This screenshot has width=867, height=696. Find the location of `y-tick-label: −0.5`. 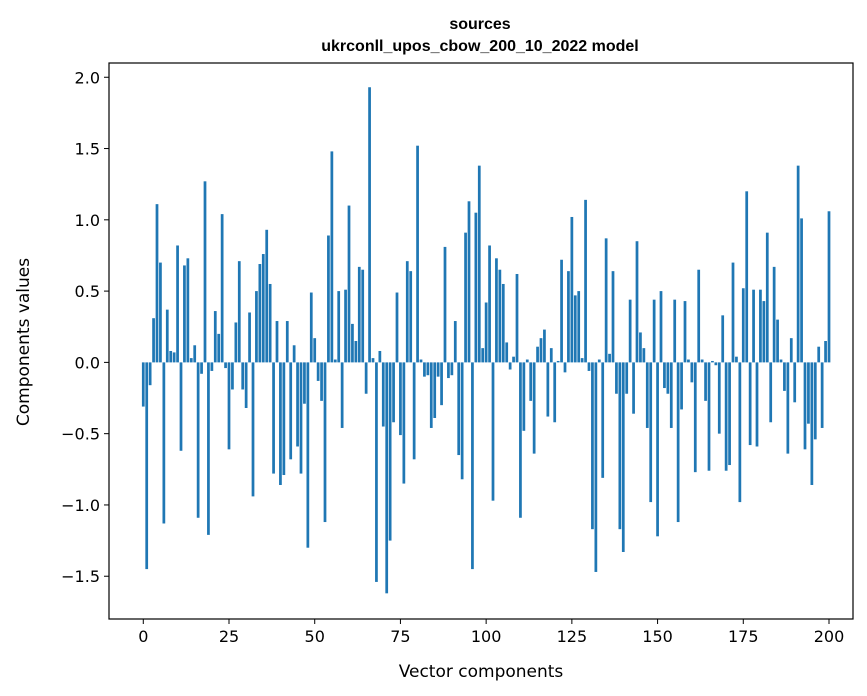

y-tick-label: −0.5 is located at coordinates (80, 434).